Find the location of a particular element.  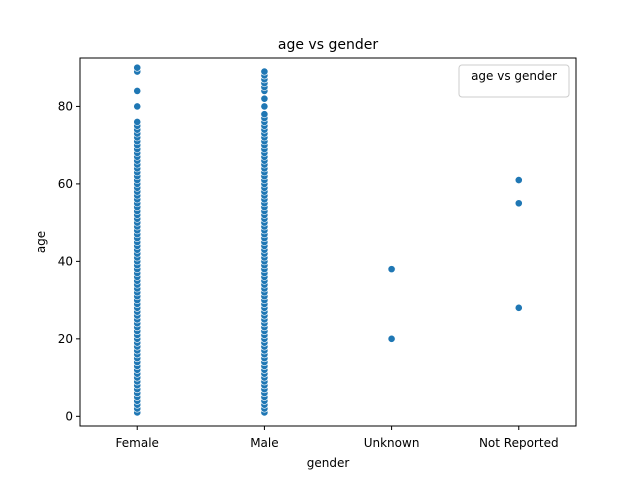

x-tick-label: Female is located at coordinates (137, 443).